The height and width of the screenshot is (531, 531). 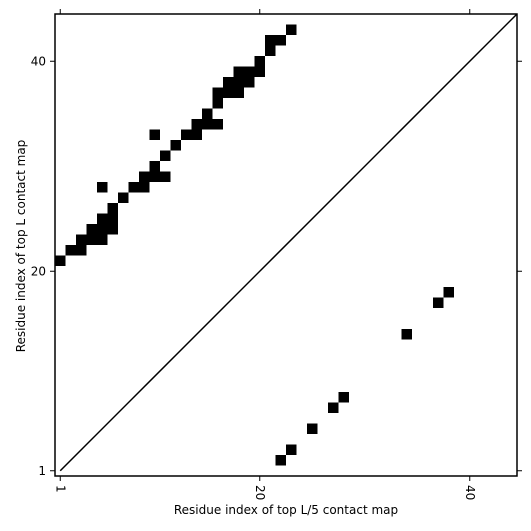 What do you see at coordinates (260, 492) in the screenshot?
I see `x-tick-label: 20` at bounding box center [260, 492].